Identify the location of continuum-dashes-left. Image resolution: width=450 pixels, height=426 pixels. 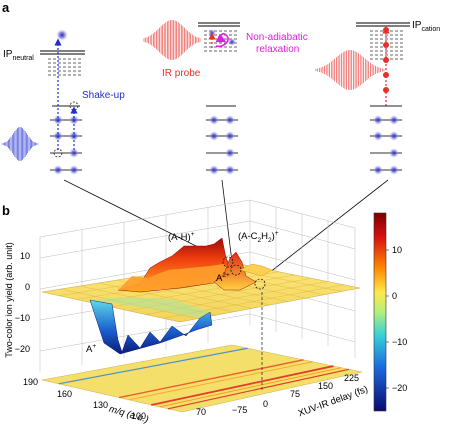
(65, 67).